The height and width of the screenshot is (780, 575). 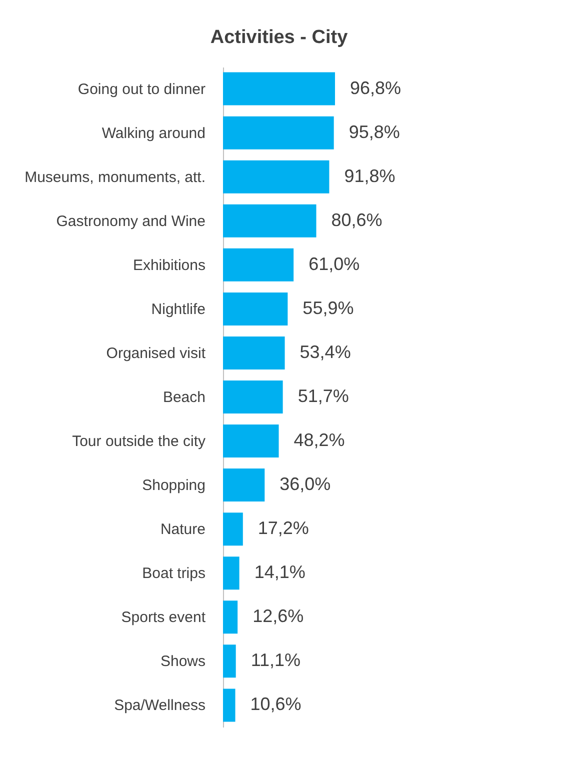 What do you see at coordinates (370, 176) in the screenshot?
I see `data-label: 91,8%` at bounding box center [370, 176].